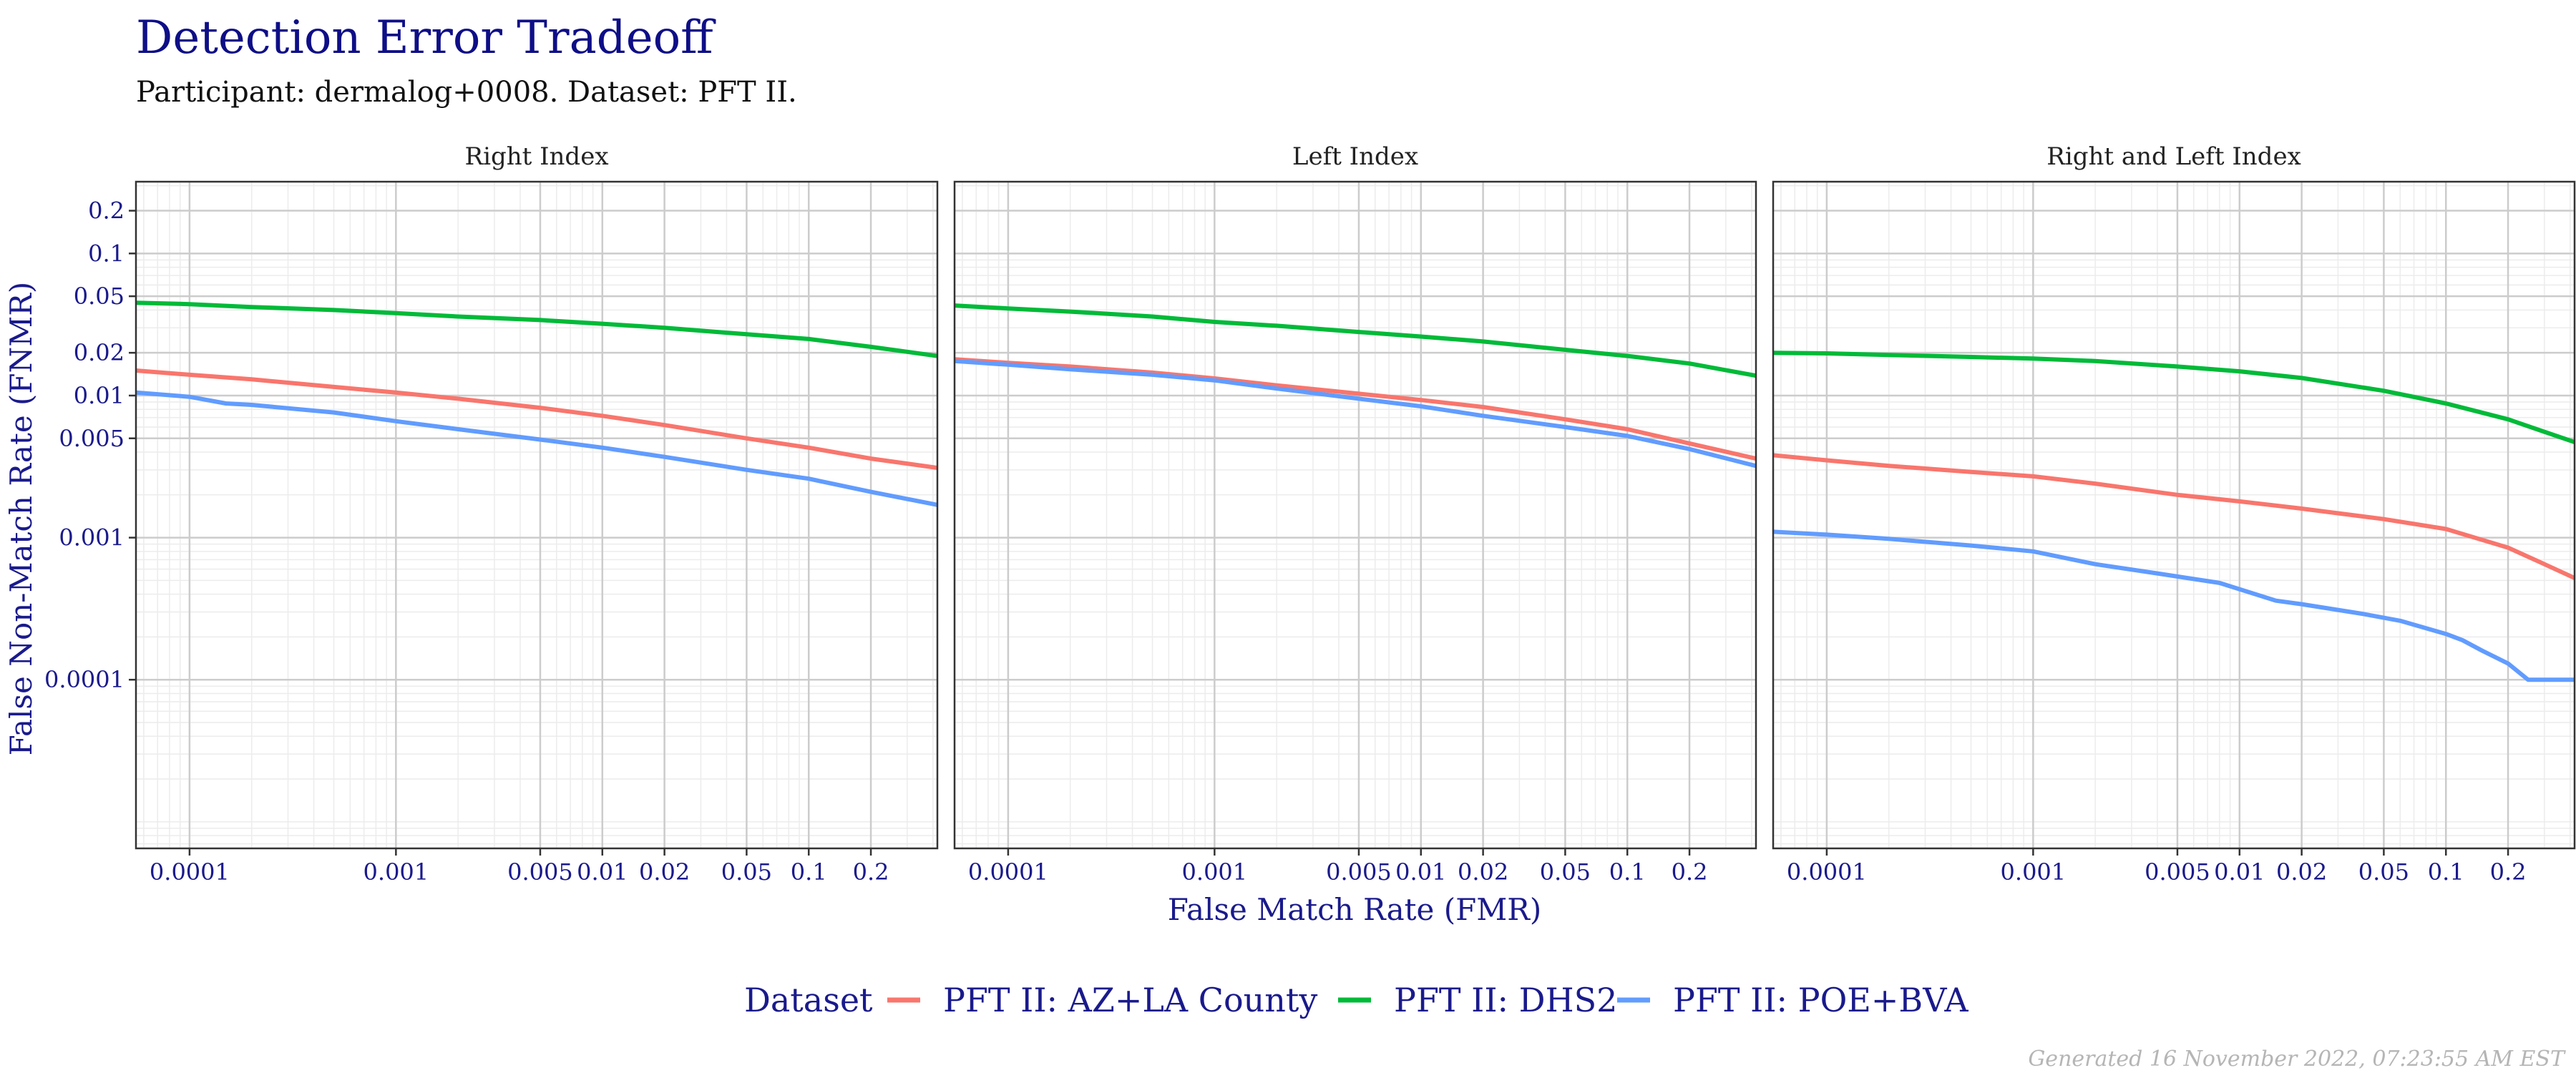 The width and height of the screenshot is (2576, 1073). What do you see at coordinates (106, 211) in the screenshot?
I see `y-tick-label: 0.2` at bounding box center [106, 211].